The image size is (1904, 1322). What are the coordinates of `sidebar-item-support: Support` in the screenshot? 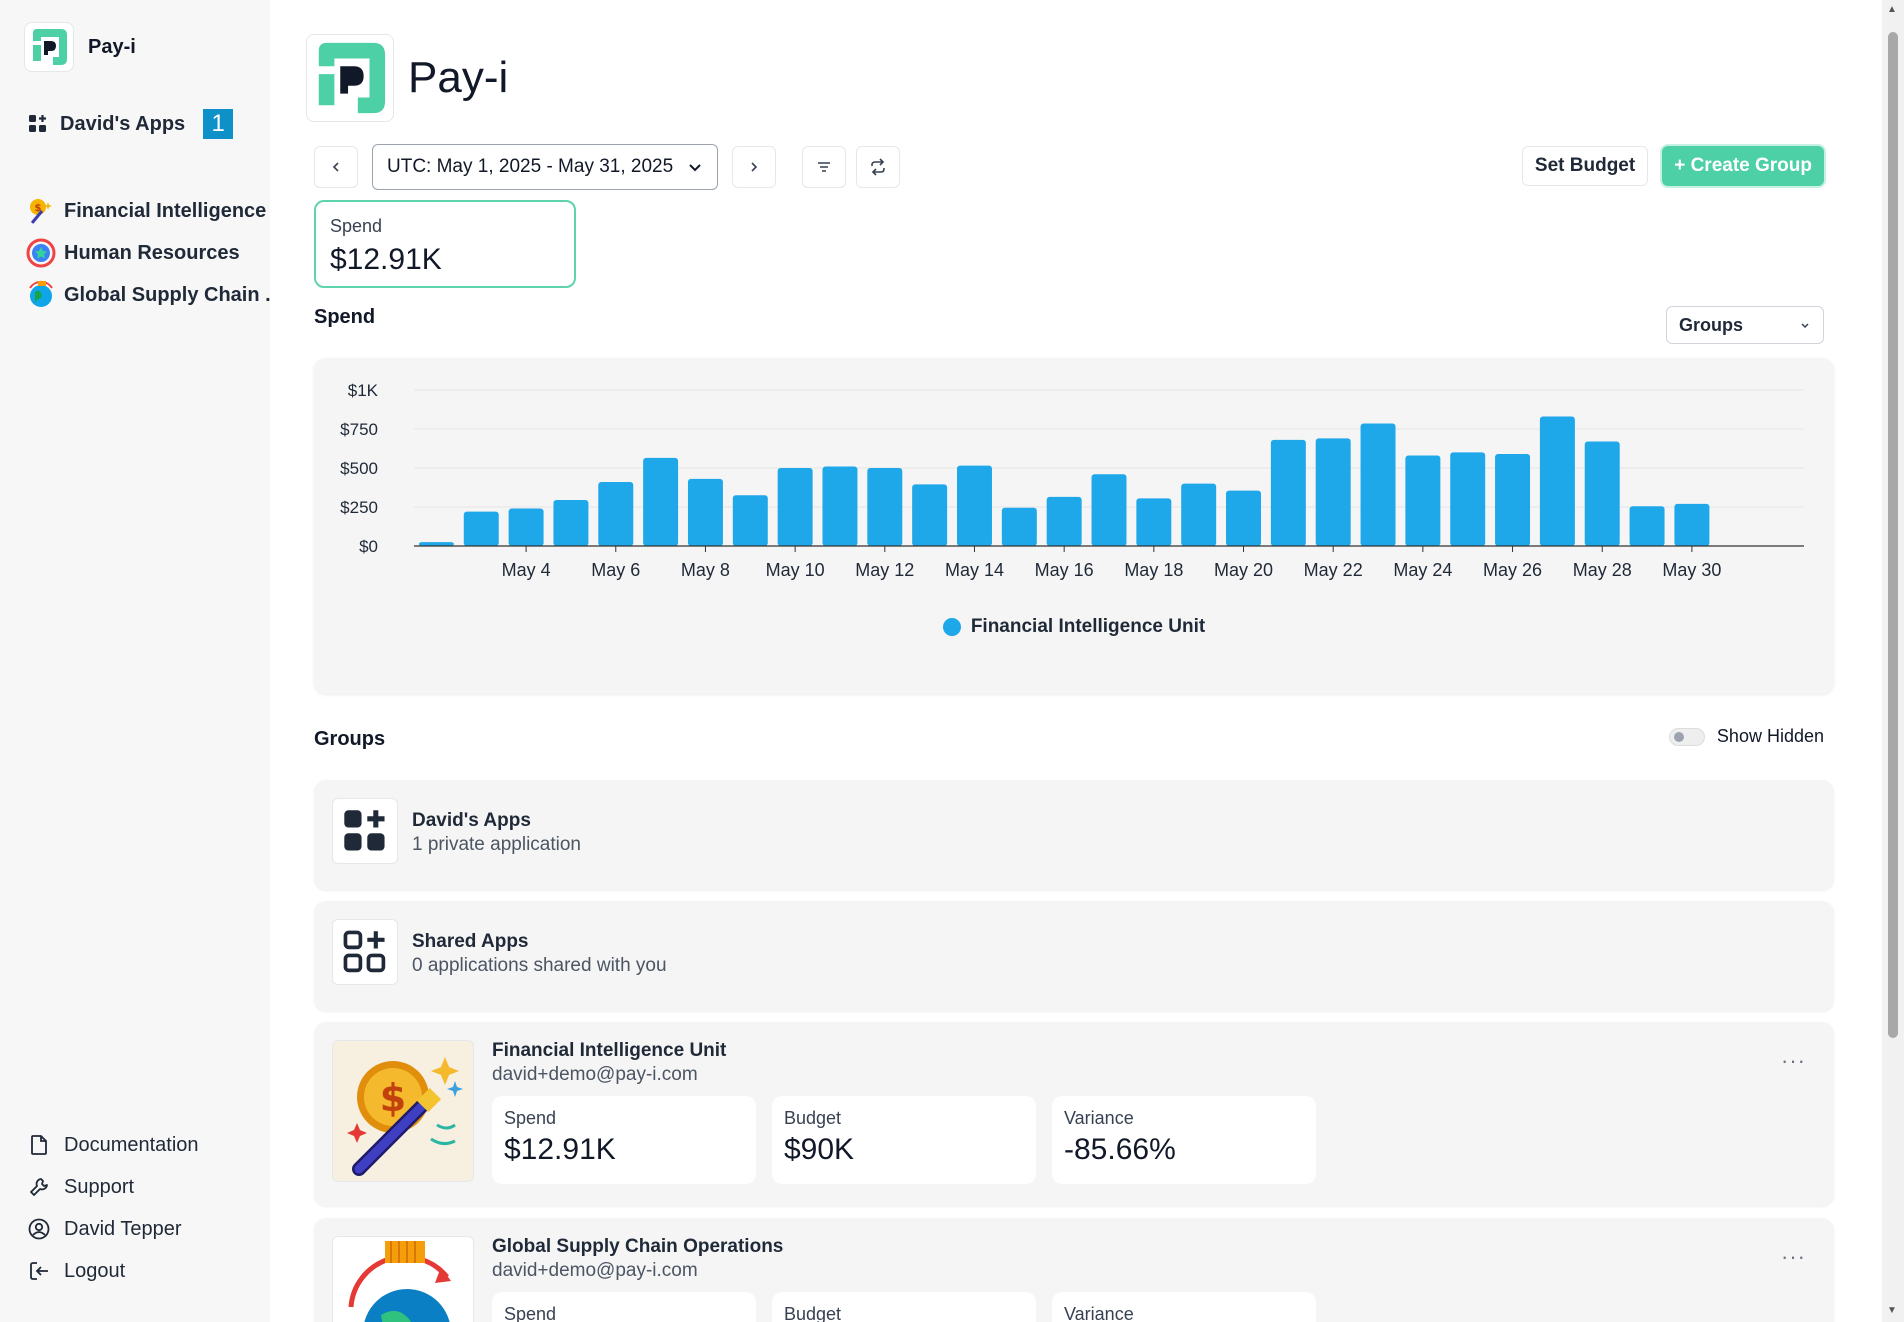 It's located at (113, 1187).